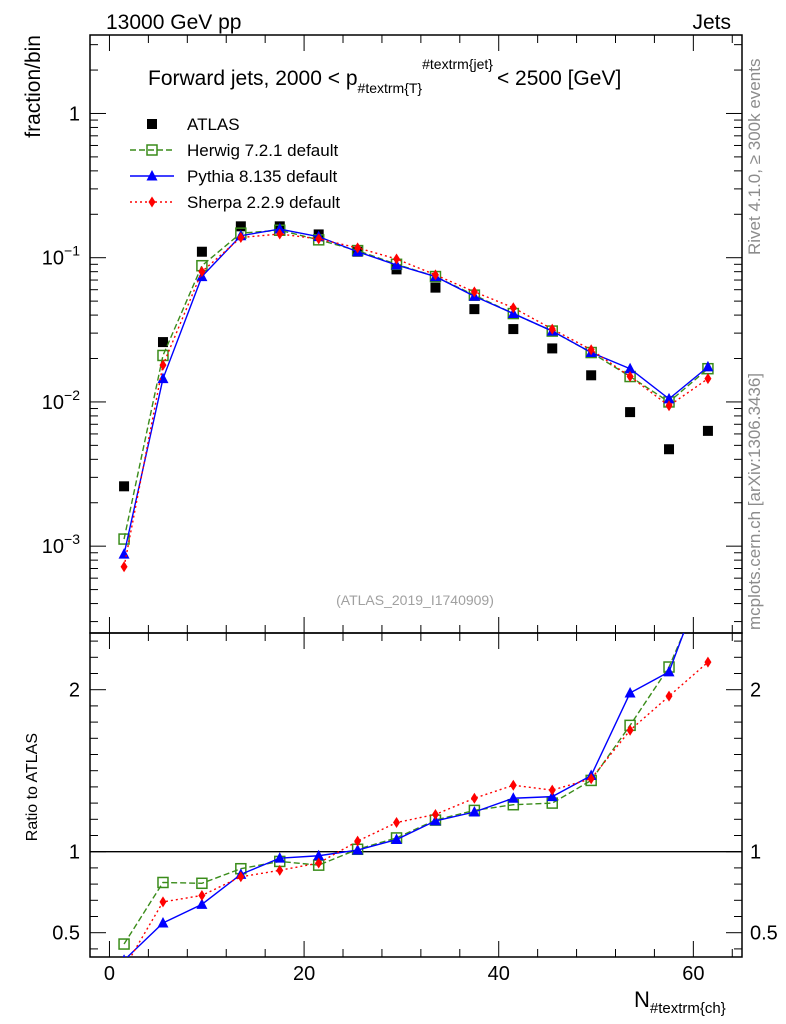 The height and width of the screenshot is (1024, 786). What do you see at coordinates (754, 501) in the screenshot?
I see `side-label-mcplots: mcplots.cern.ch [arXiv:1306.3436]` at bounding box center [754, 501].